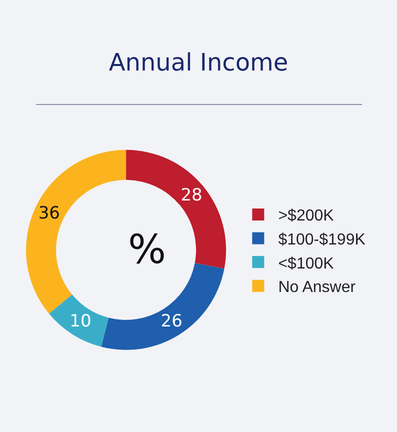 The width and height of the screenshot is (397, 432). Describe the element at coordinates (81, 322) in the screenshot. I see `data-label: 10` at that location.